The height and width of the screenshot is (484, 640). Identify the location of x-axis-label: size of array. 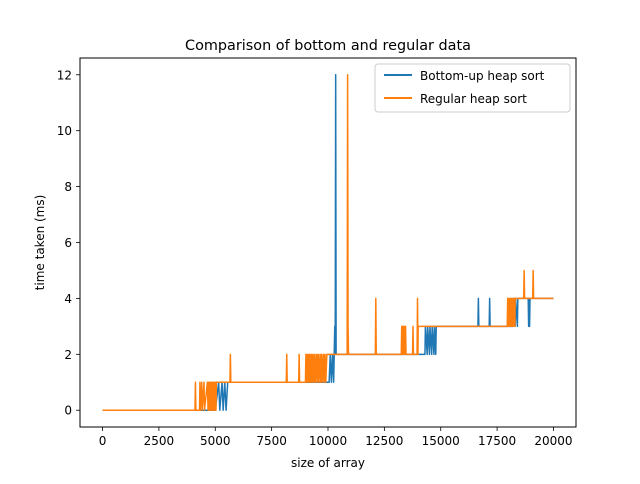
(328, 463).